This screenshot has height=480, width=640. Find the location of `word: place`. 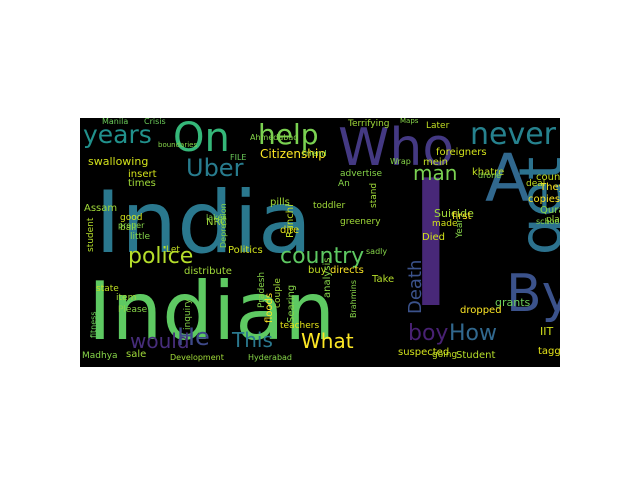

word: place is located at coordinates (553, 220).